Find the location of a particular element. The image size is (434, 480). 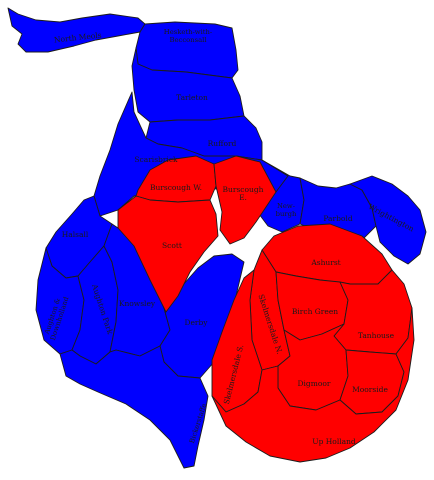

ward-label-line: Hesketh-with- is located at coordinates (188, 32).